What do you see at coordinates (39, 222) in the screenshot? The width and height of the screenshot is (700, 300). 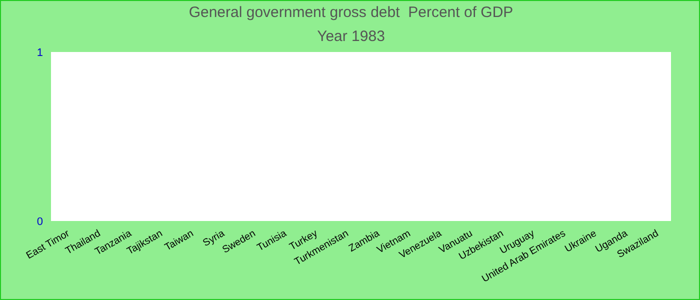 I see `y-tick-label: 0` at bounding box center [39, 222].